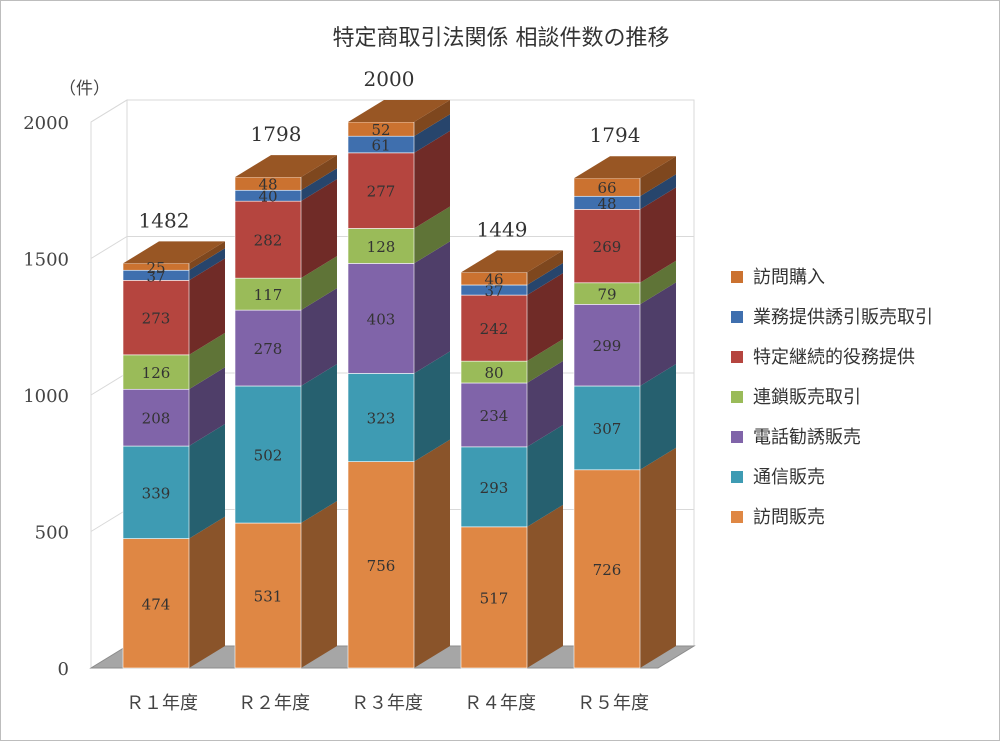 Image resolution: width=1000 pixels, height=742 pixels. What do you see at coordinates (493, 280) in the screenshot?
I see `data-label: 46` at bounding box center [493, 280].